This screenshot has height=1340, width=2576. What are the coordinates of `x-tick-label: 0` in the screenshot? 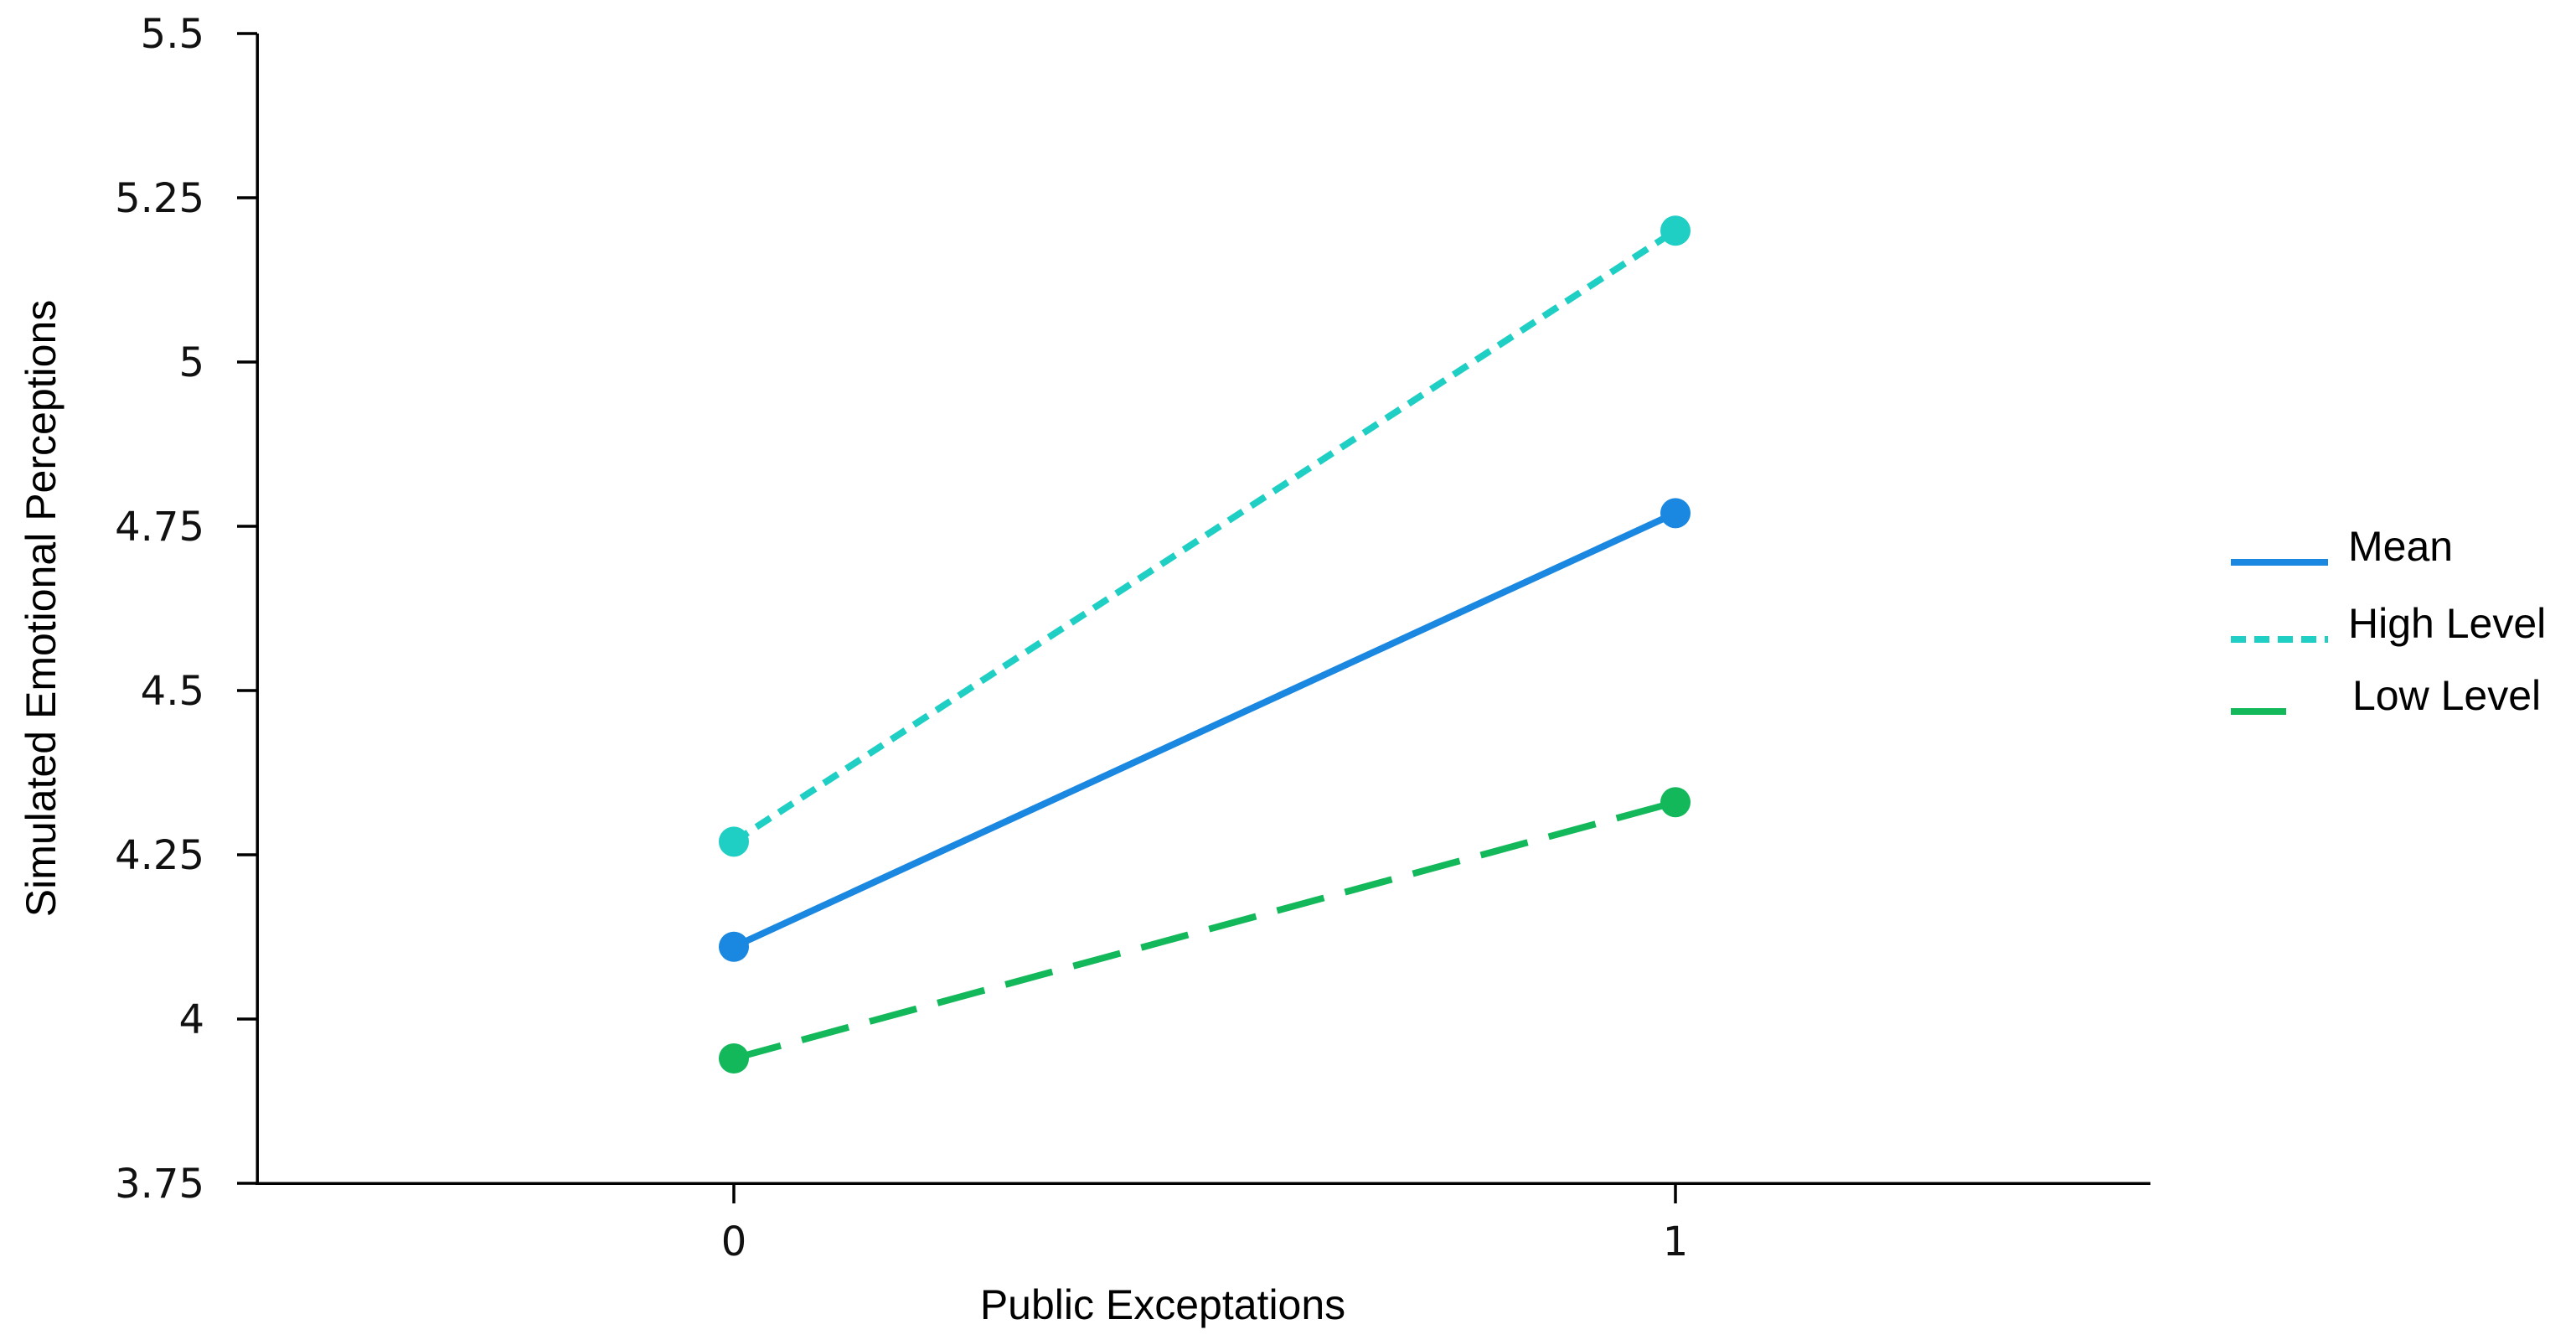 It's located at (734, 1241).